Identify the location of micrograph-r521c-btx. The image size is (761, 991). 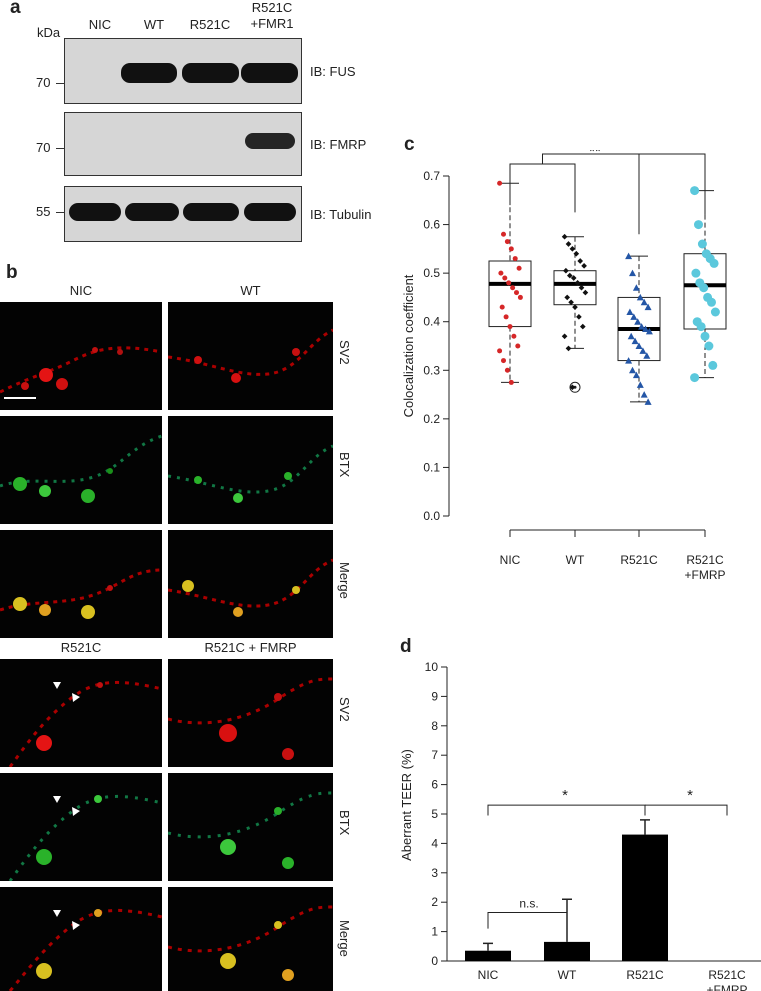
(81, 827).